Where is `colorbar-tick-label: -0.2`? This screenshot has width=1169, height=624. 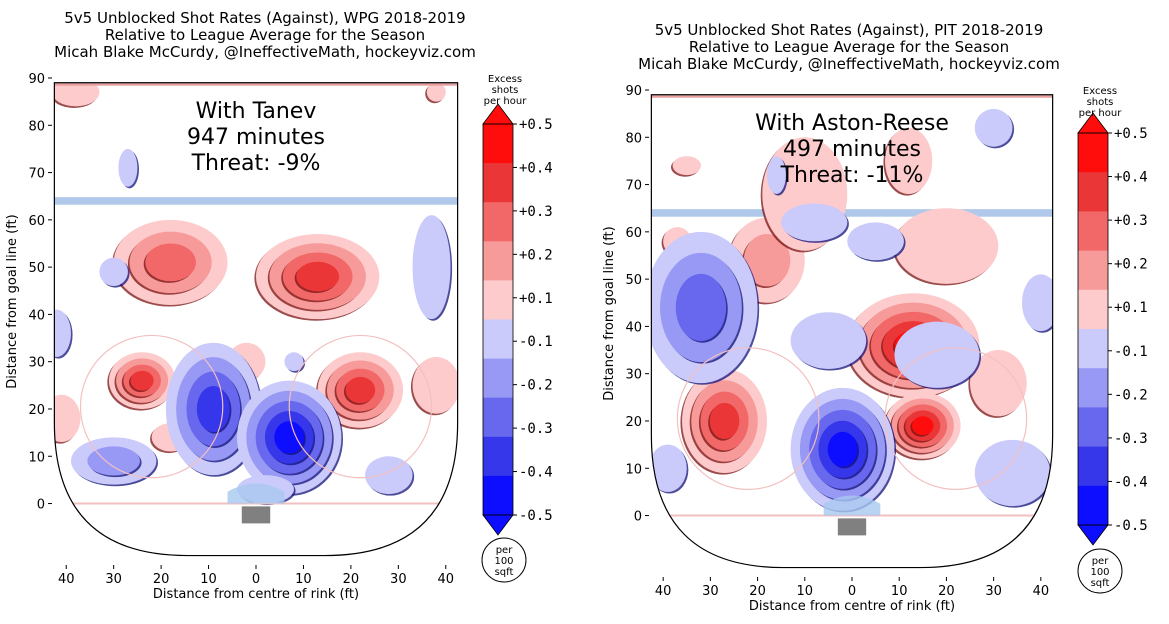
colorbar-tick-label: -0.2 is located at coordinates (536, 386).